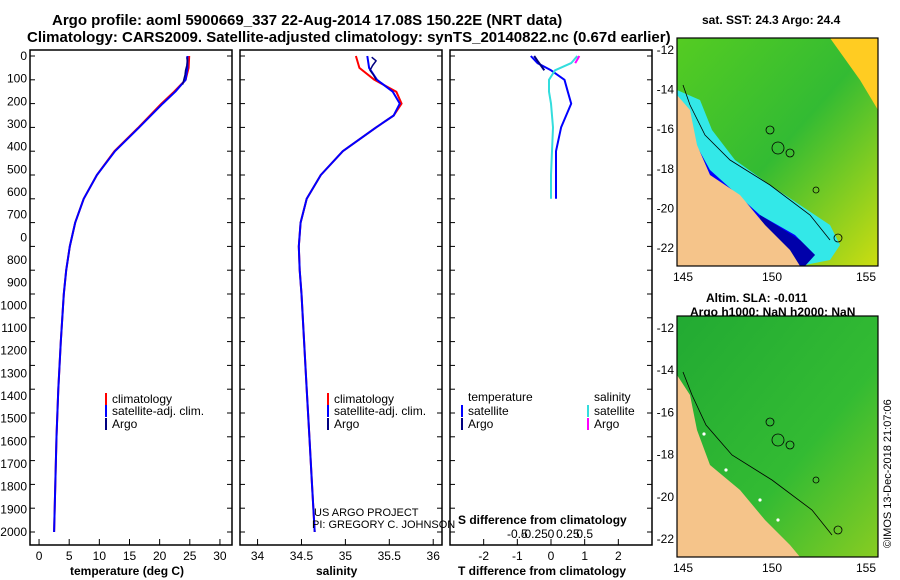  What do you see at coordinates (584, 534) in the screenshot?
I see `xtick-label-top: 0.5` at bounding box center [584, 534].